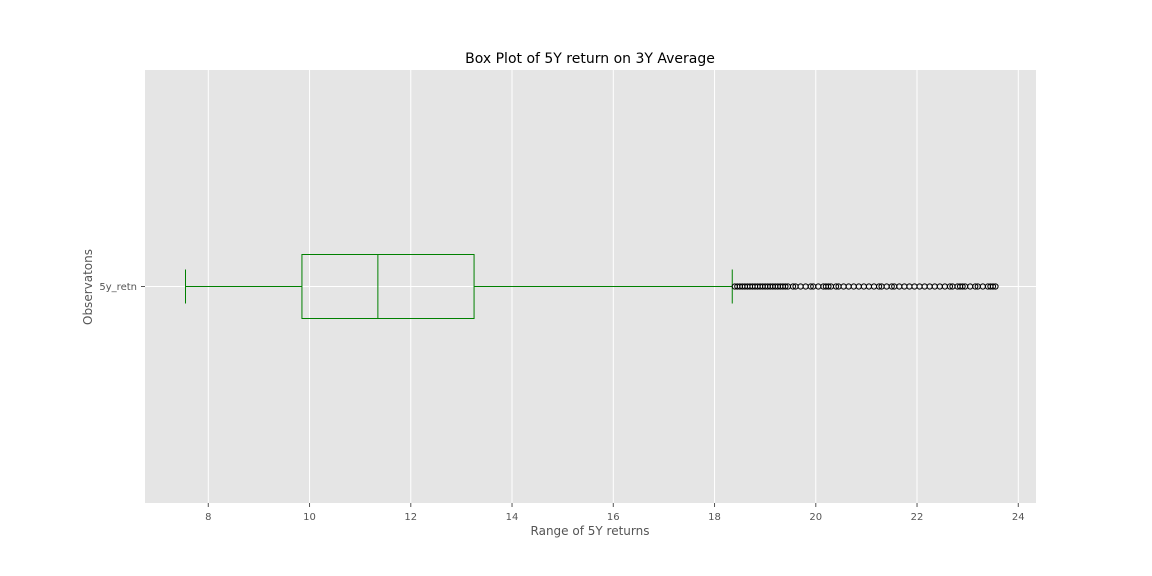  Describe the element at coordinates (590, 531) in the screenshot. I see `x-axis-label: Range of 5Y returns` at that location.